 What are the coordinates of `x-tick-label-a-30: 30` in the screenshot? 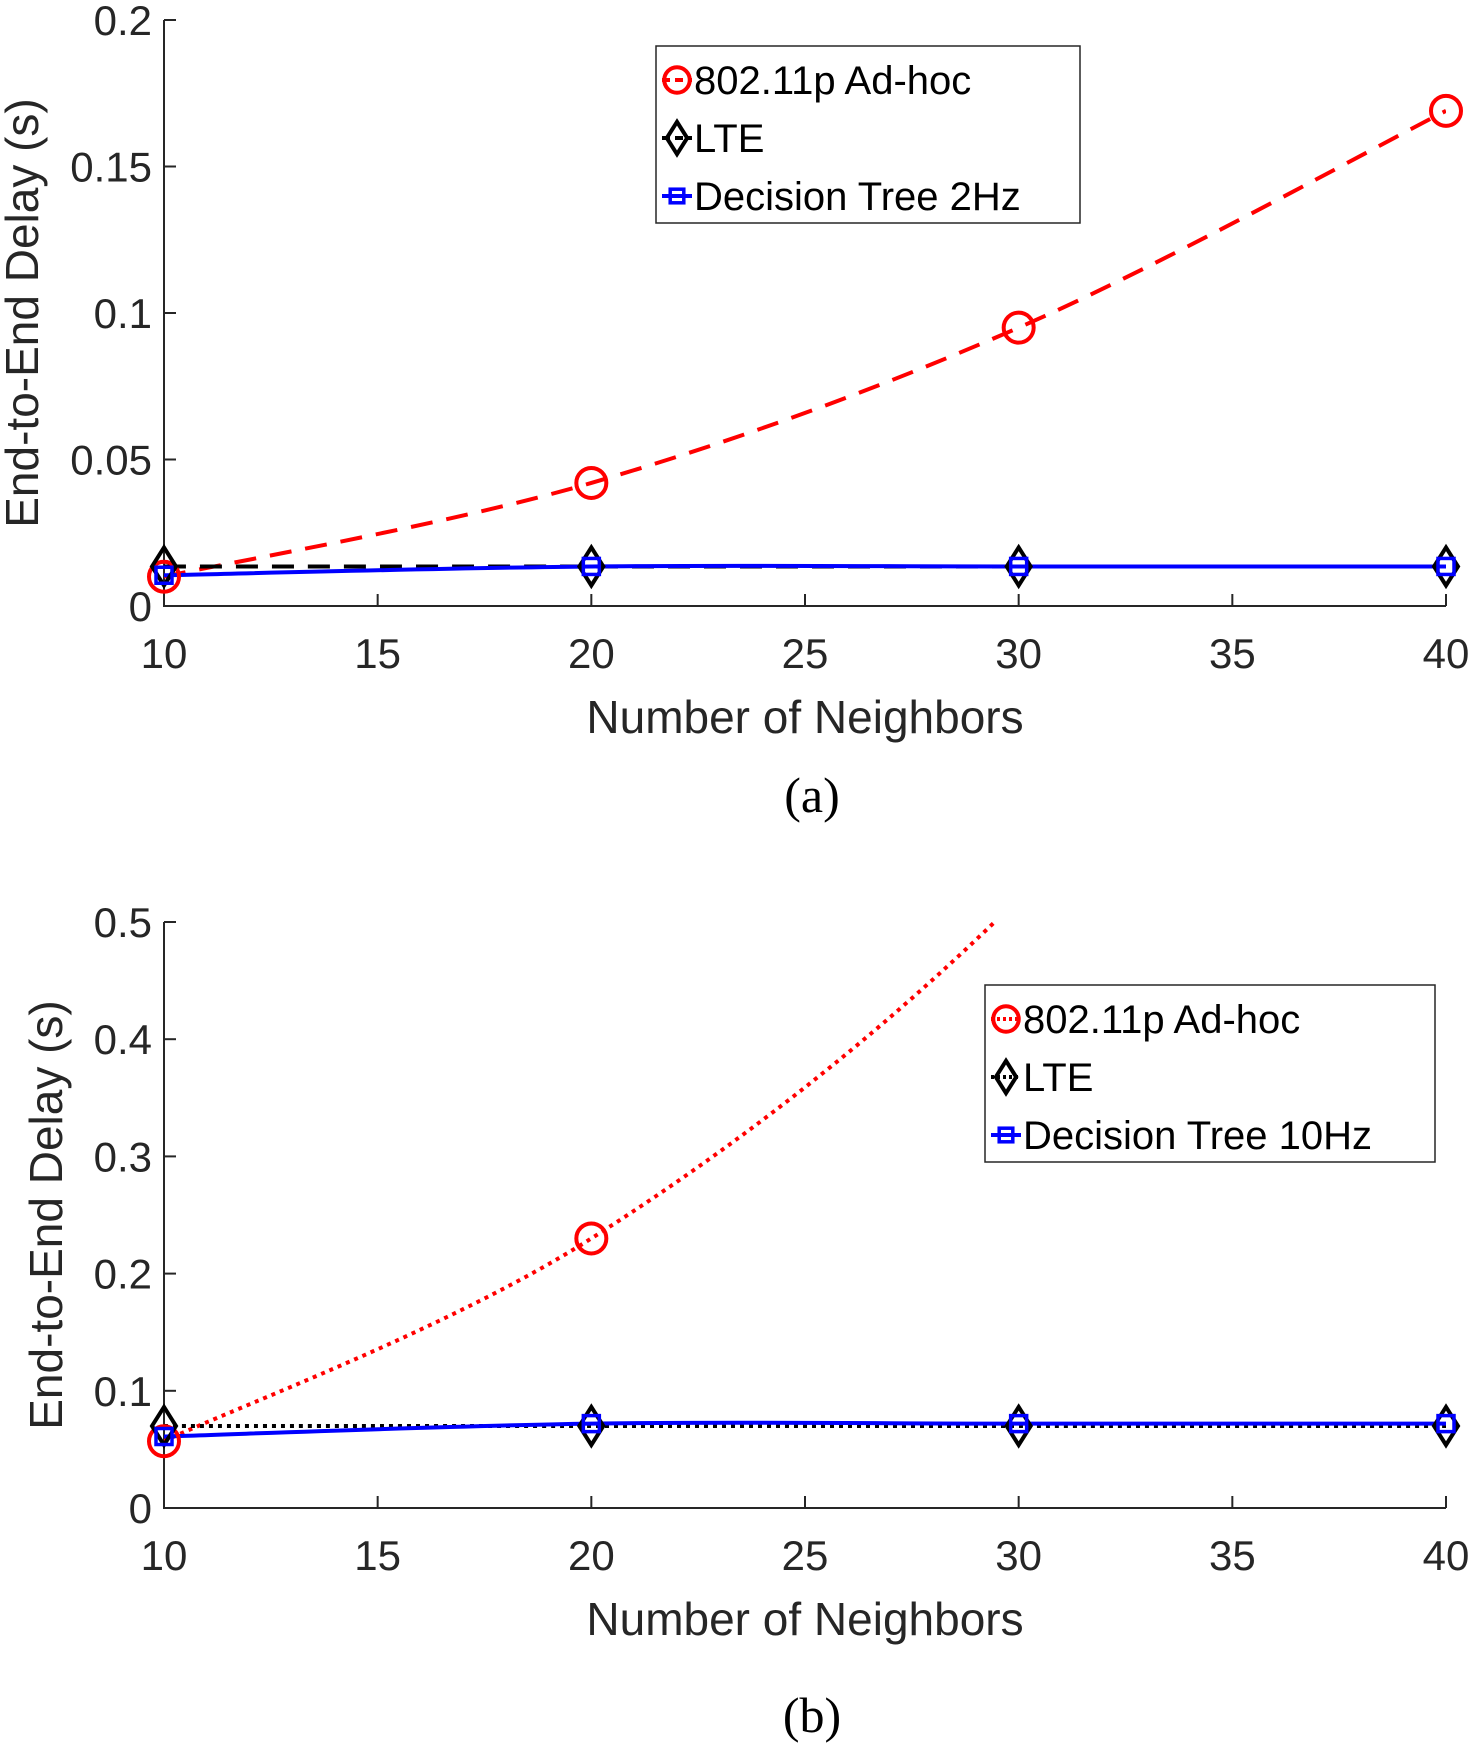 It's located at (1018, 653).